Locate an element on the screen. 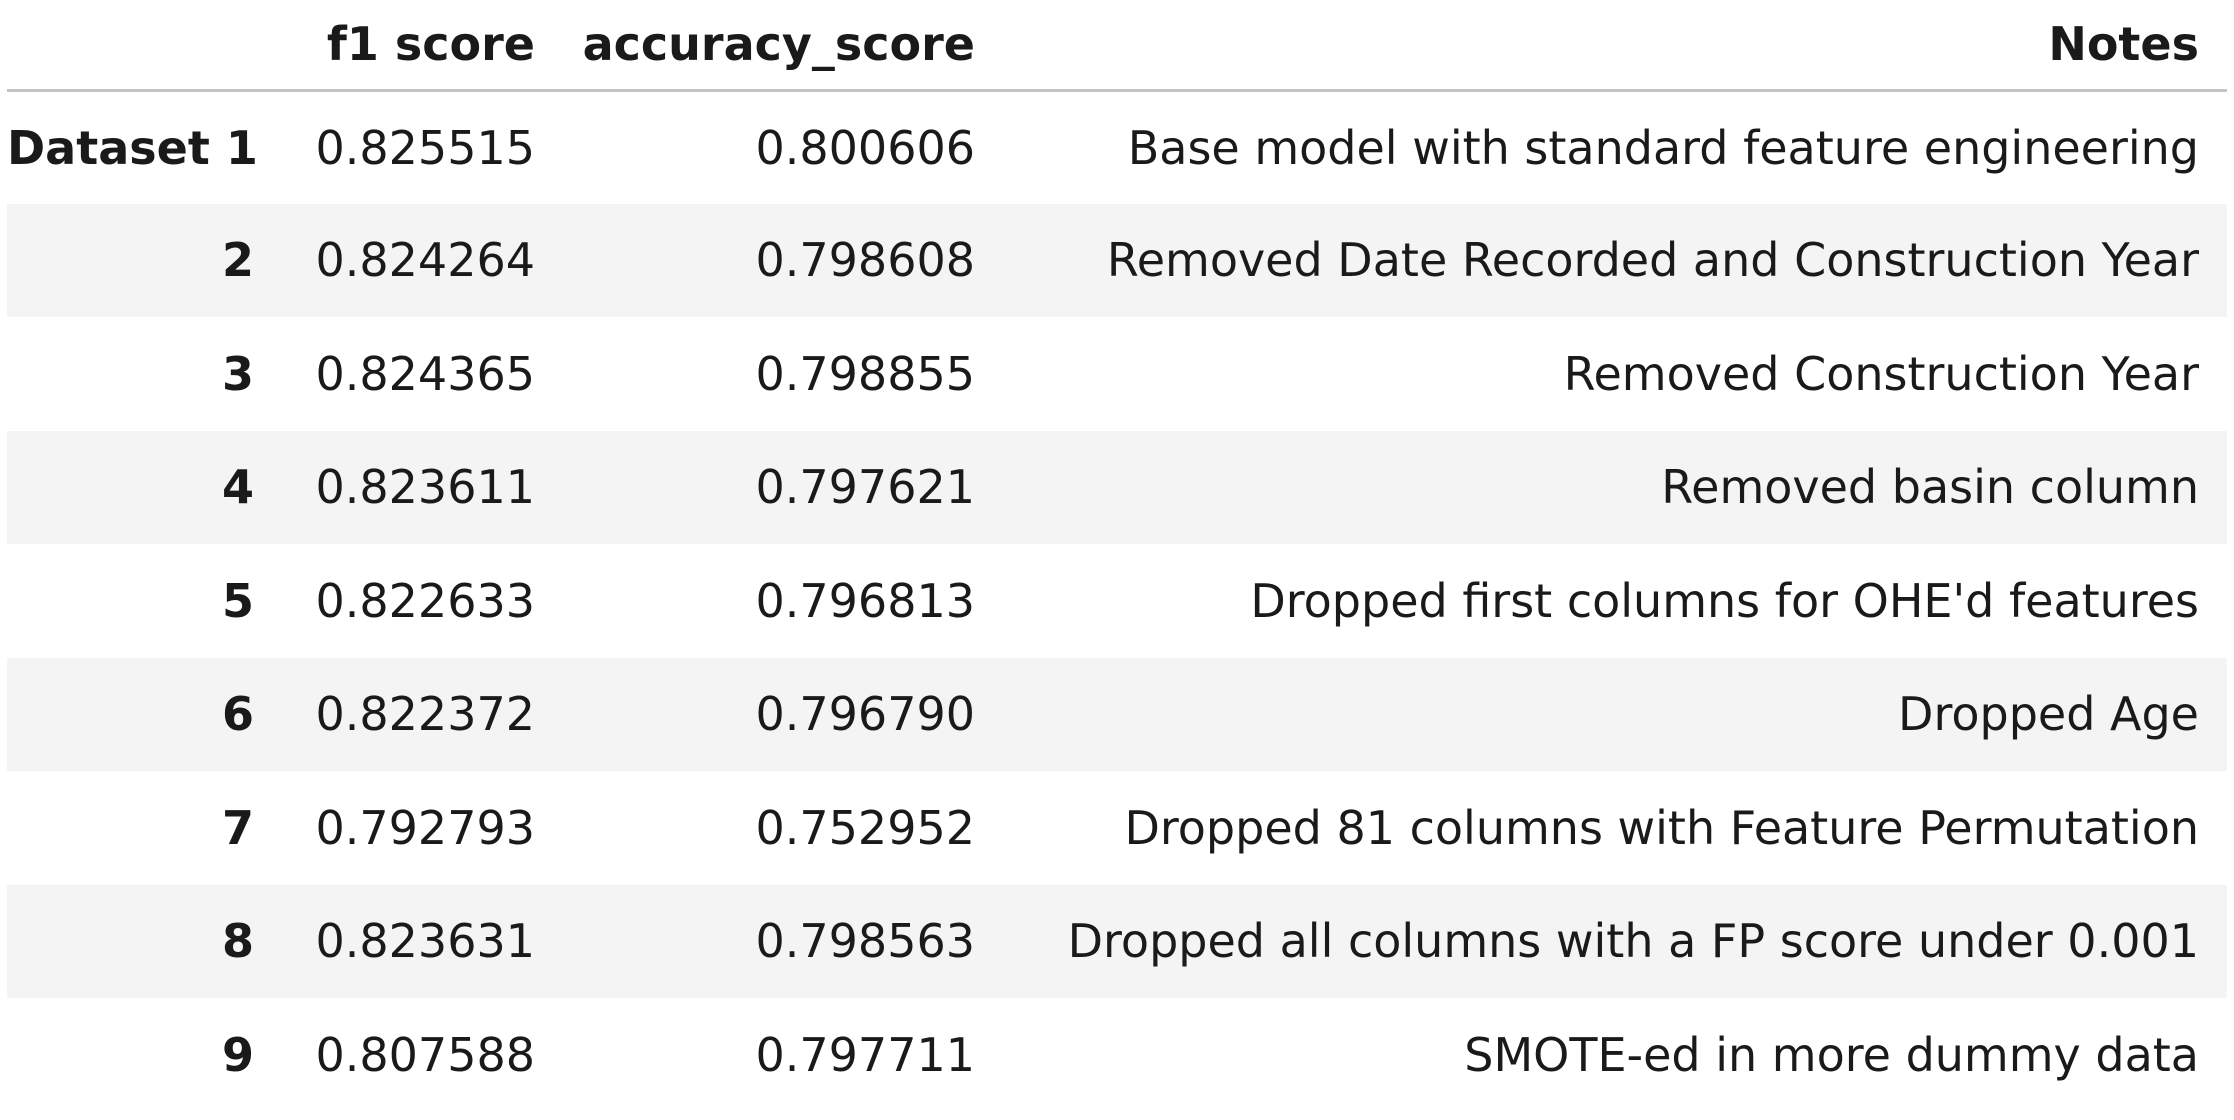  f1-score-cell: 0.792793 is located at coordinates (425, 827).